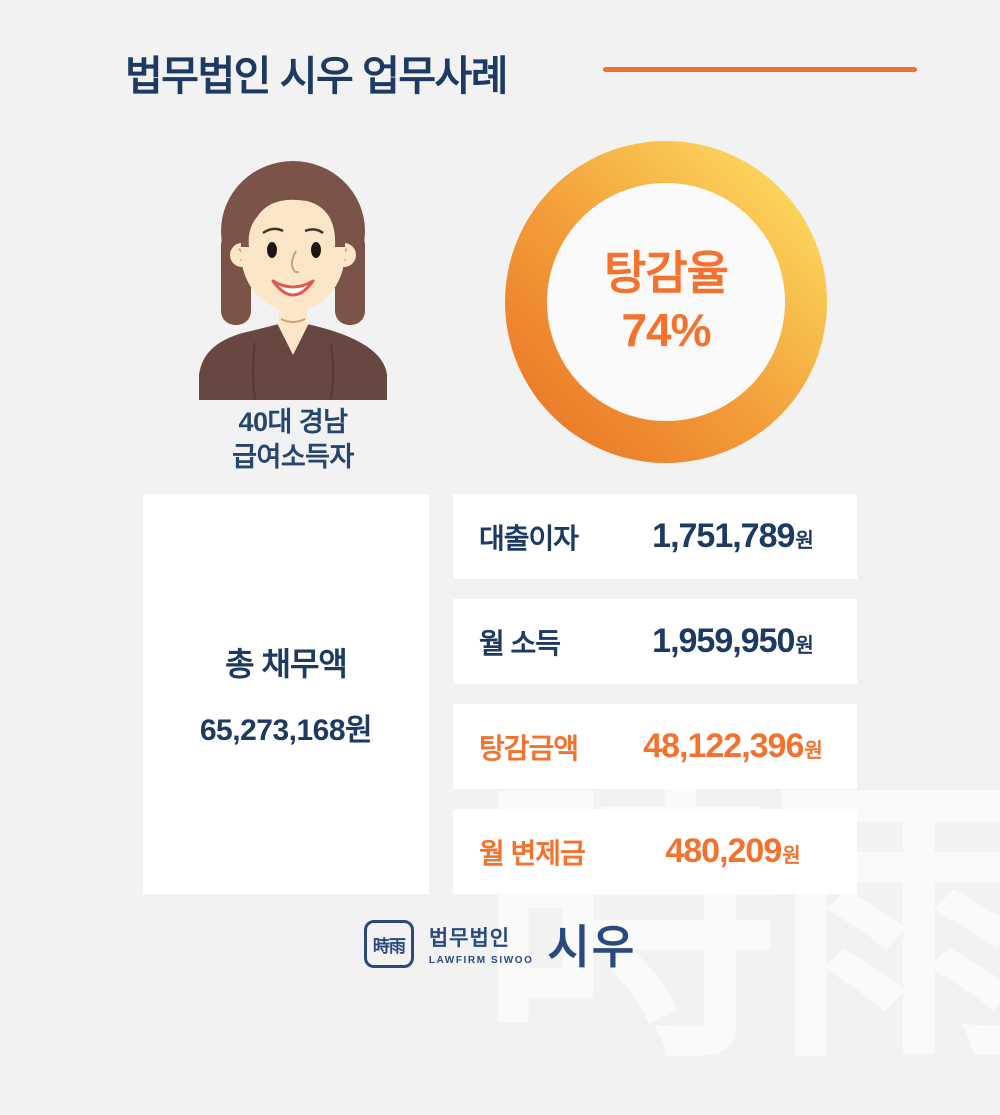 Image resolution: width=1000 pixels, height=1115 pixels. I want to click on client-description: 40대 경남 급여소득자, so click(293, 440).